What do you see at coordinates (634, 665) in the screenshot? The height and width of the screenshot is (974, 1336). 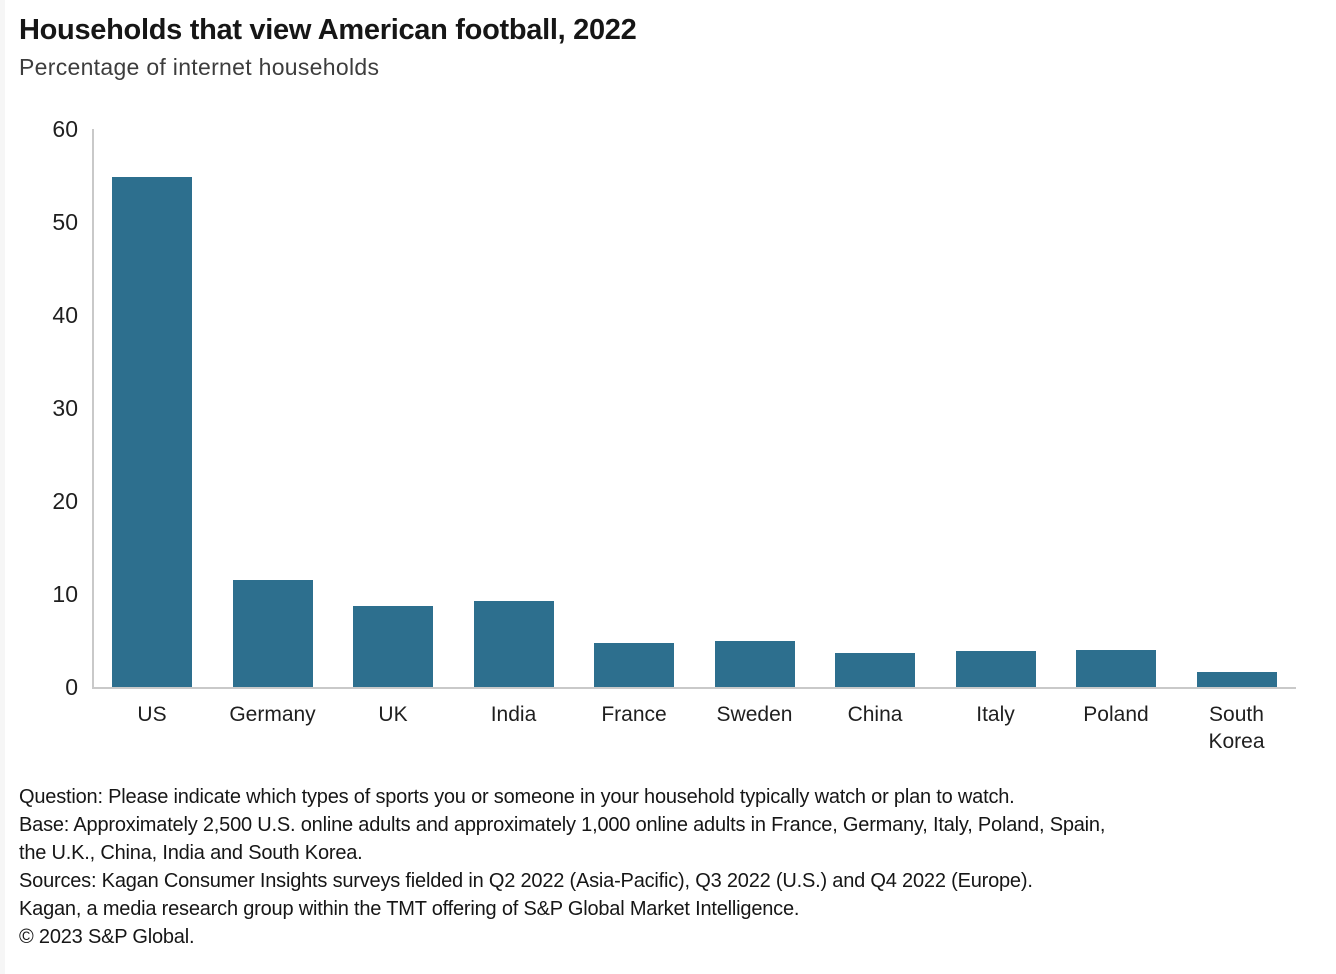 I see `bar-france` at bounding box center [634, 665].